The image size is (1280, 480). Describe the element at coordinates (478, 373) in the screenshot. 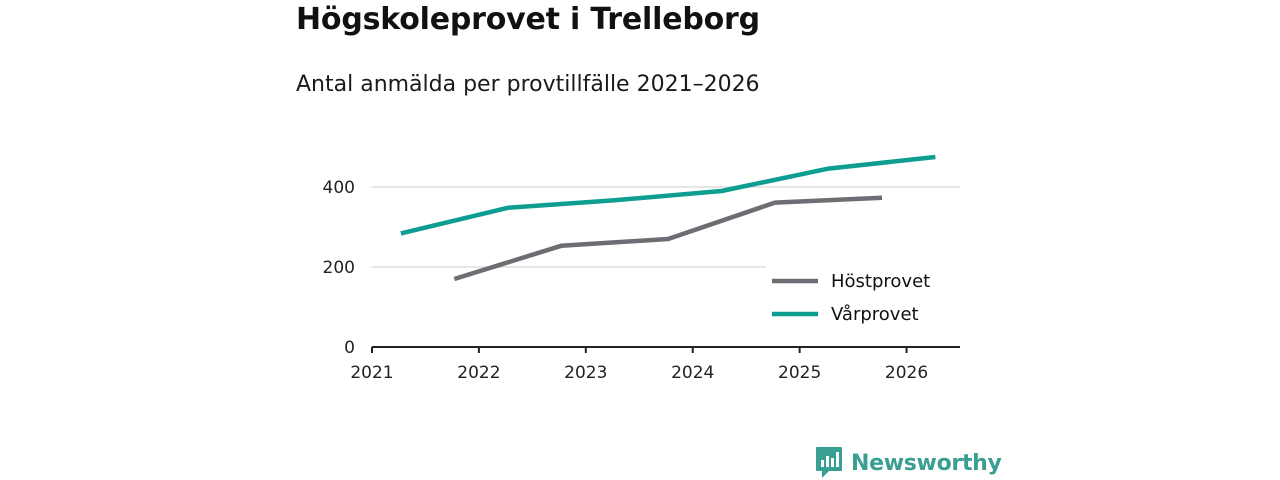

I see `x-tick-label: 2022` at that location.